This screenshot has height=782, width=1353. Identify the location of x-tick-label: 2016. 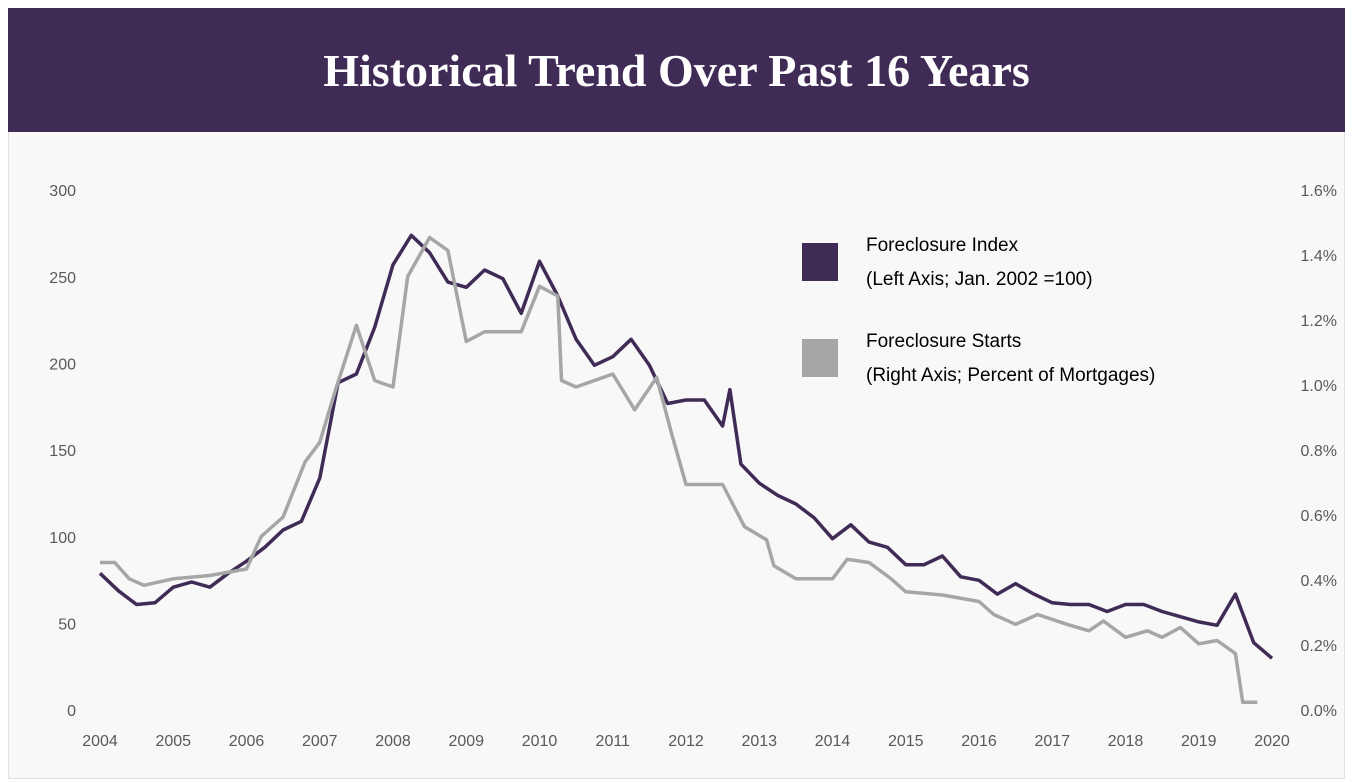
(979, 741).